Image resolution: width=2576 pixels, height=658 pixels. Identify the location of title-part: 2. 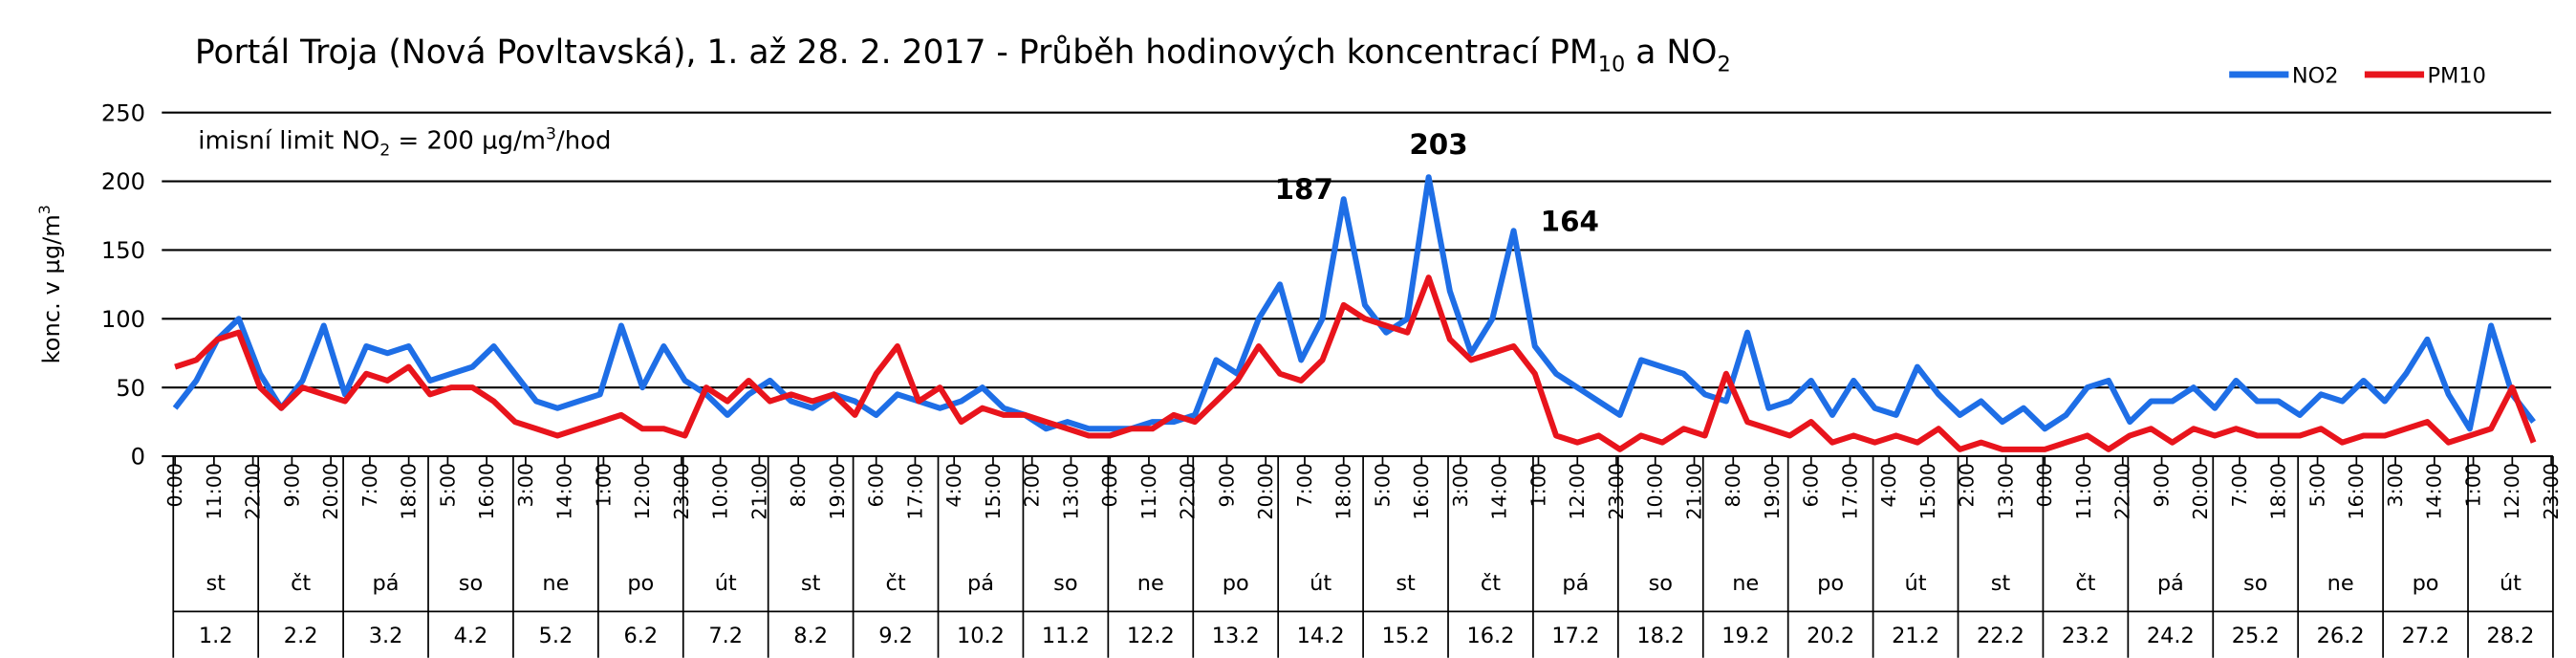
(1723, 65).